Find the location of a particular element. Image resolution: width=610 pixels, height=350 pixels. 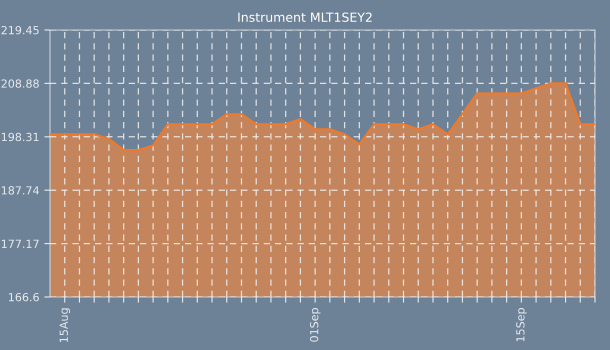

x-tick-label: 15Sep is located at coordinates (521, 325).